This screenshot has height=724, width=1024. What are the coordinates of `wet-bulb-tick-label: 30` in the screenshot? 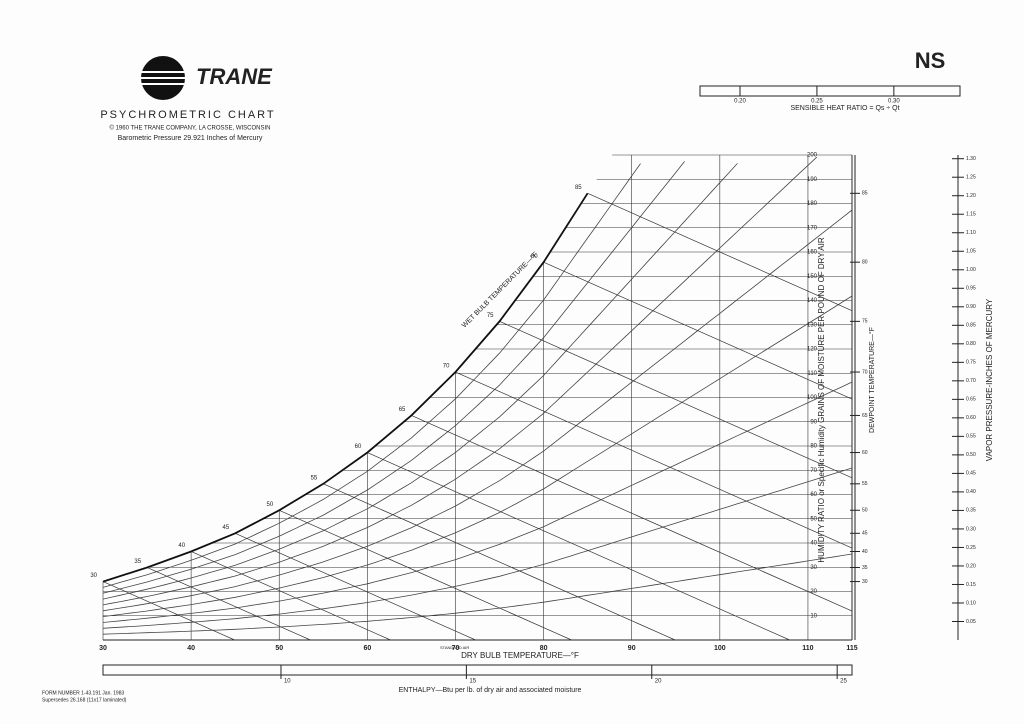 It's located at (93, 576).